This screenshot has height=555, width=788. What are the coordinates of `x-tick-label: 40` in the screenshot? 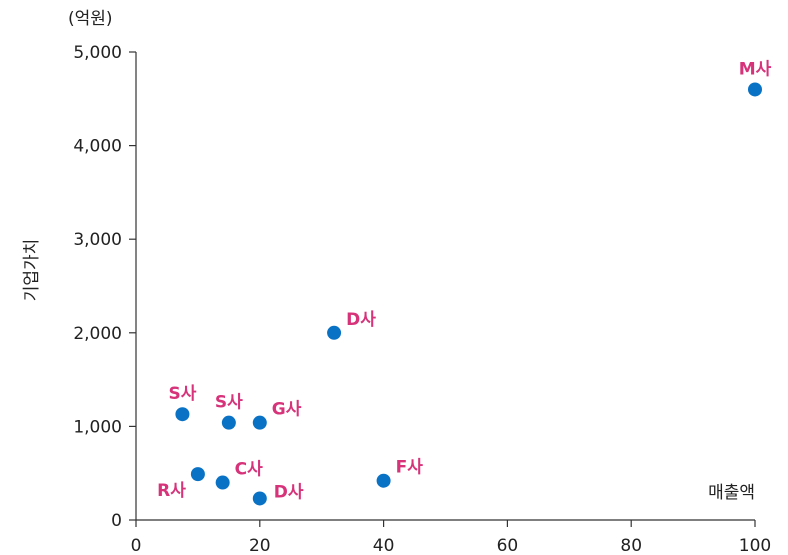 It's located at (384, 545).